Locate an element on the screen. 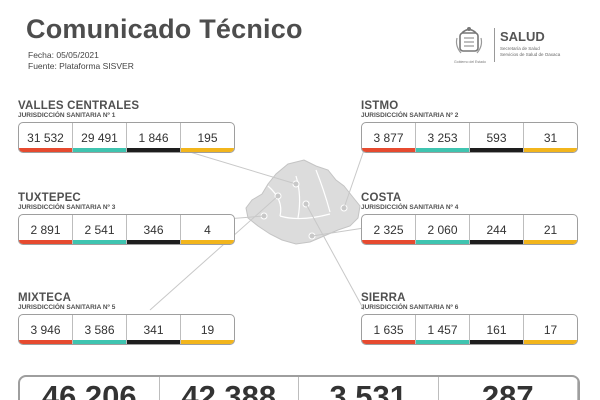  report-date: Fecha: 05/05/2021 is located at coordinates (63, 55).